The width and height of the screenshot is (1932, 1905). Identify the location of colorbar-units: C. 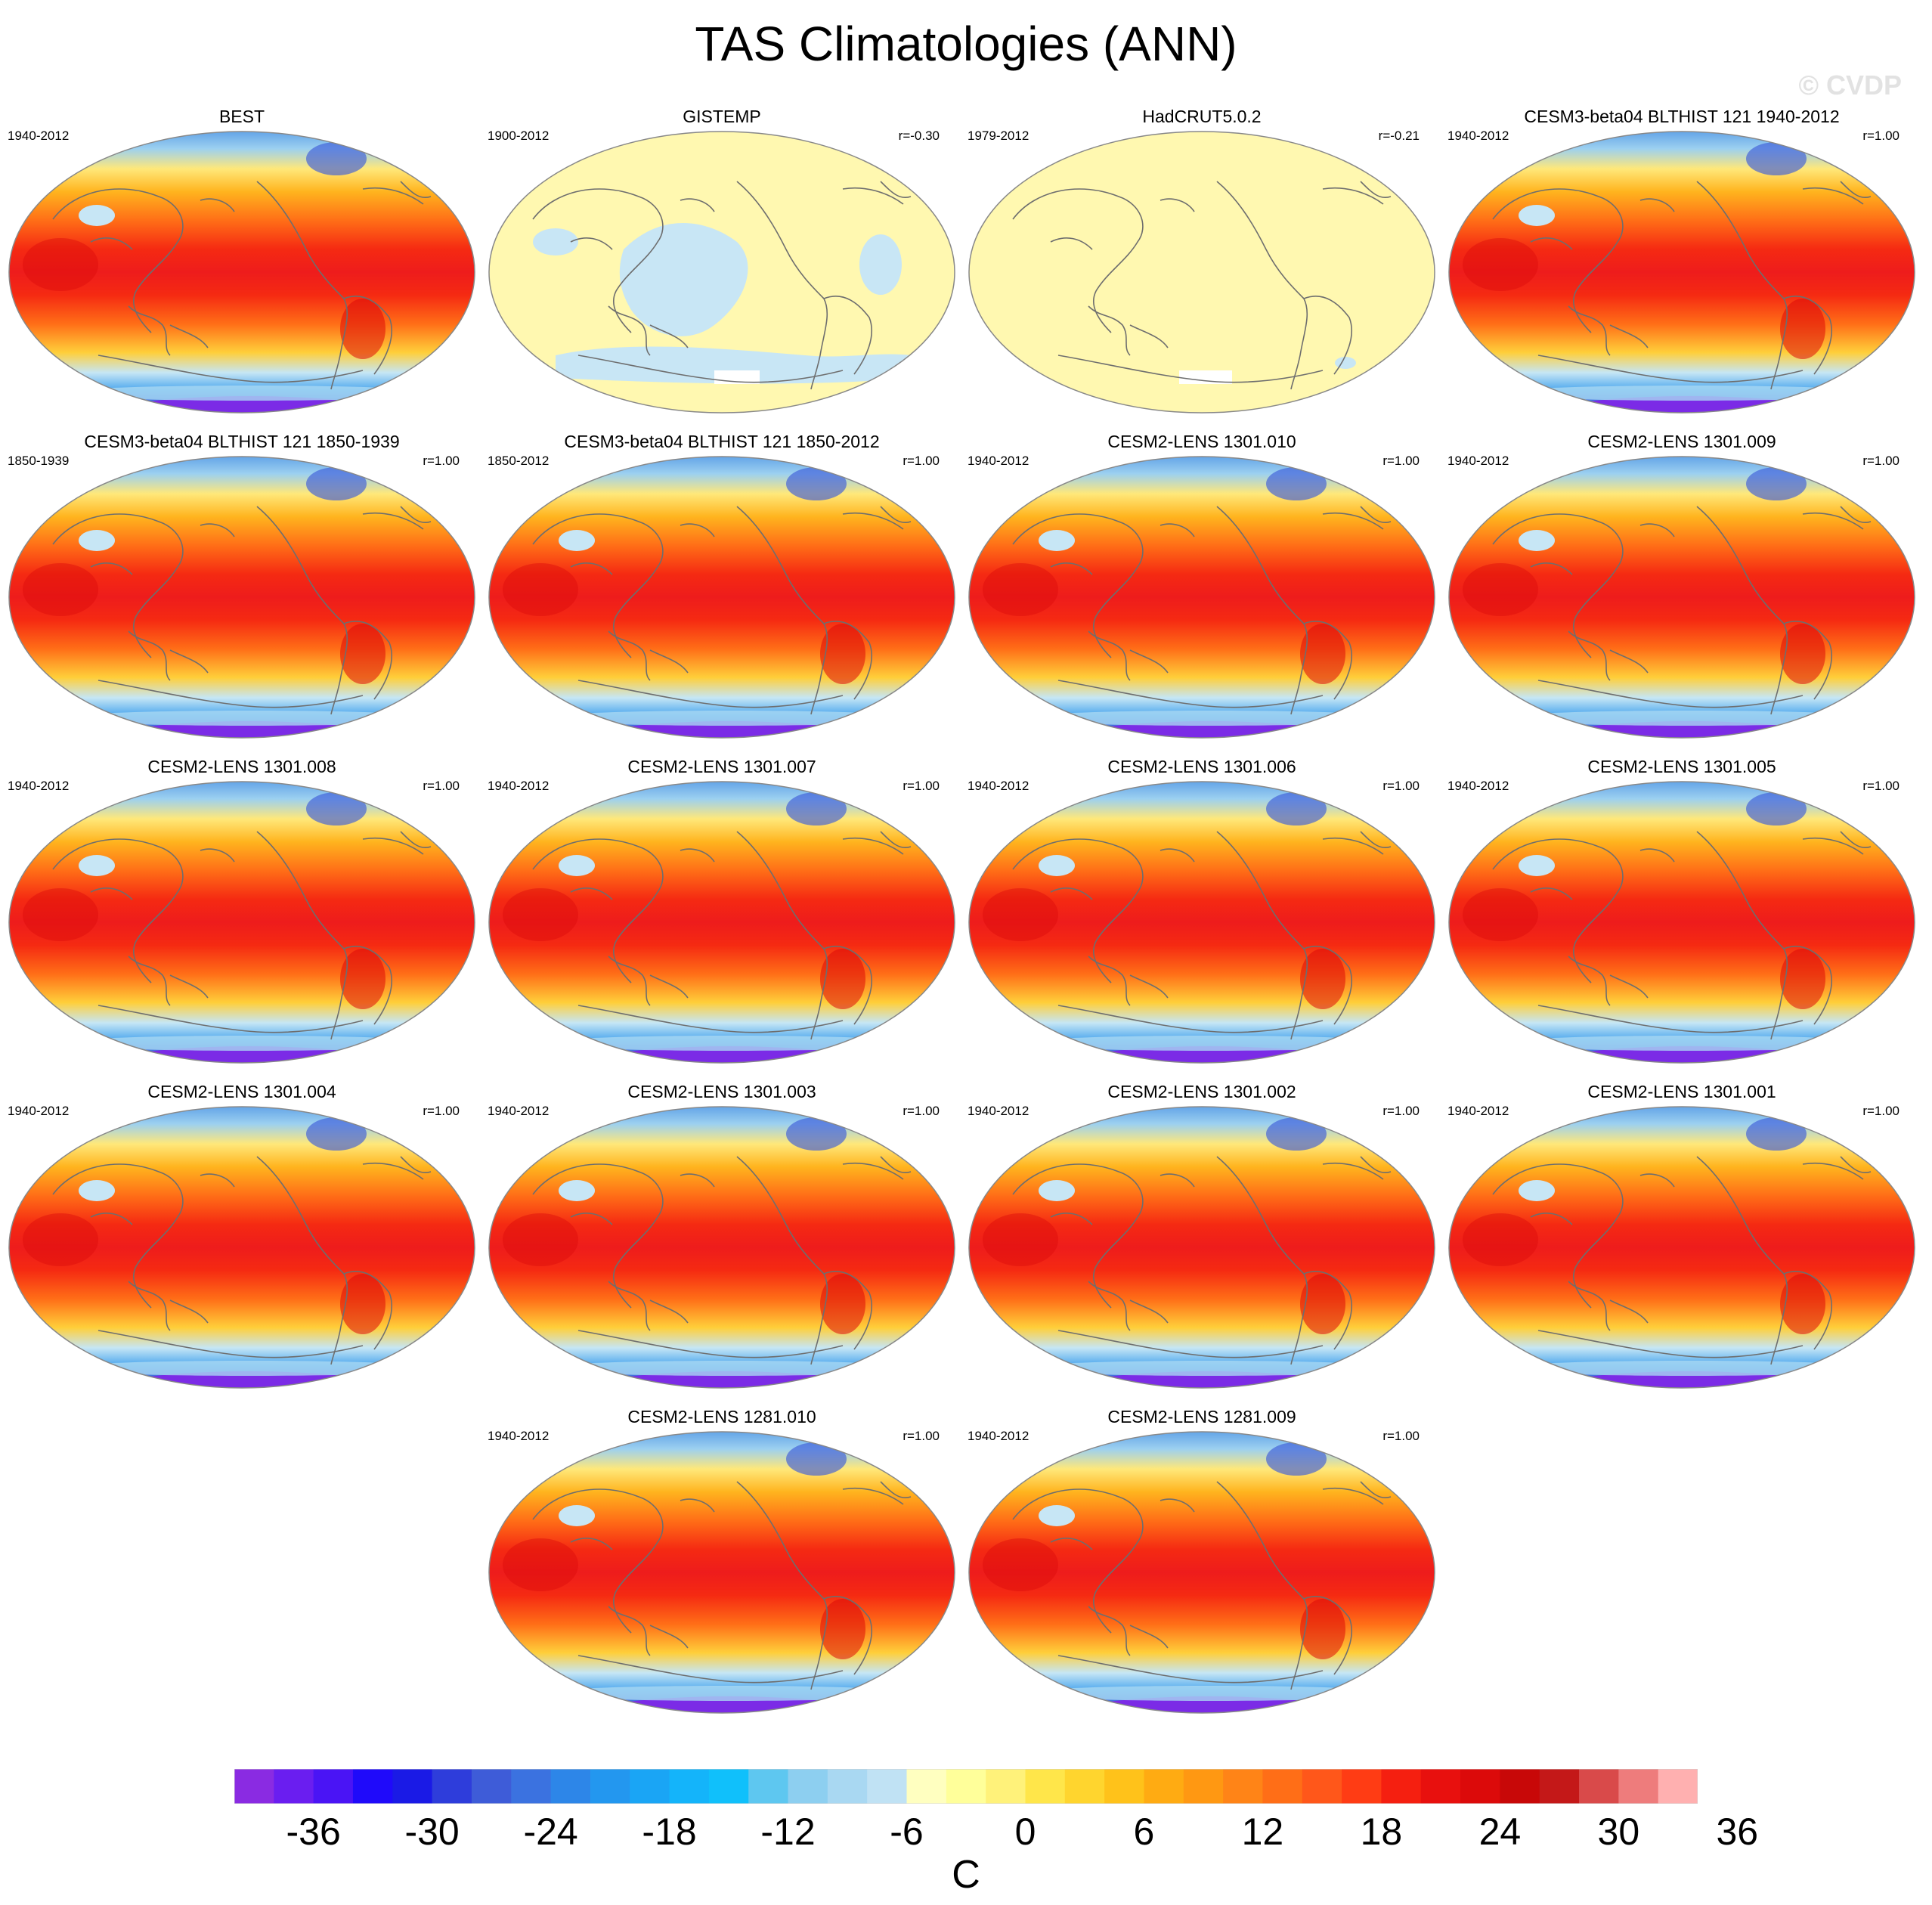
(966, 1875).